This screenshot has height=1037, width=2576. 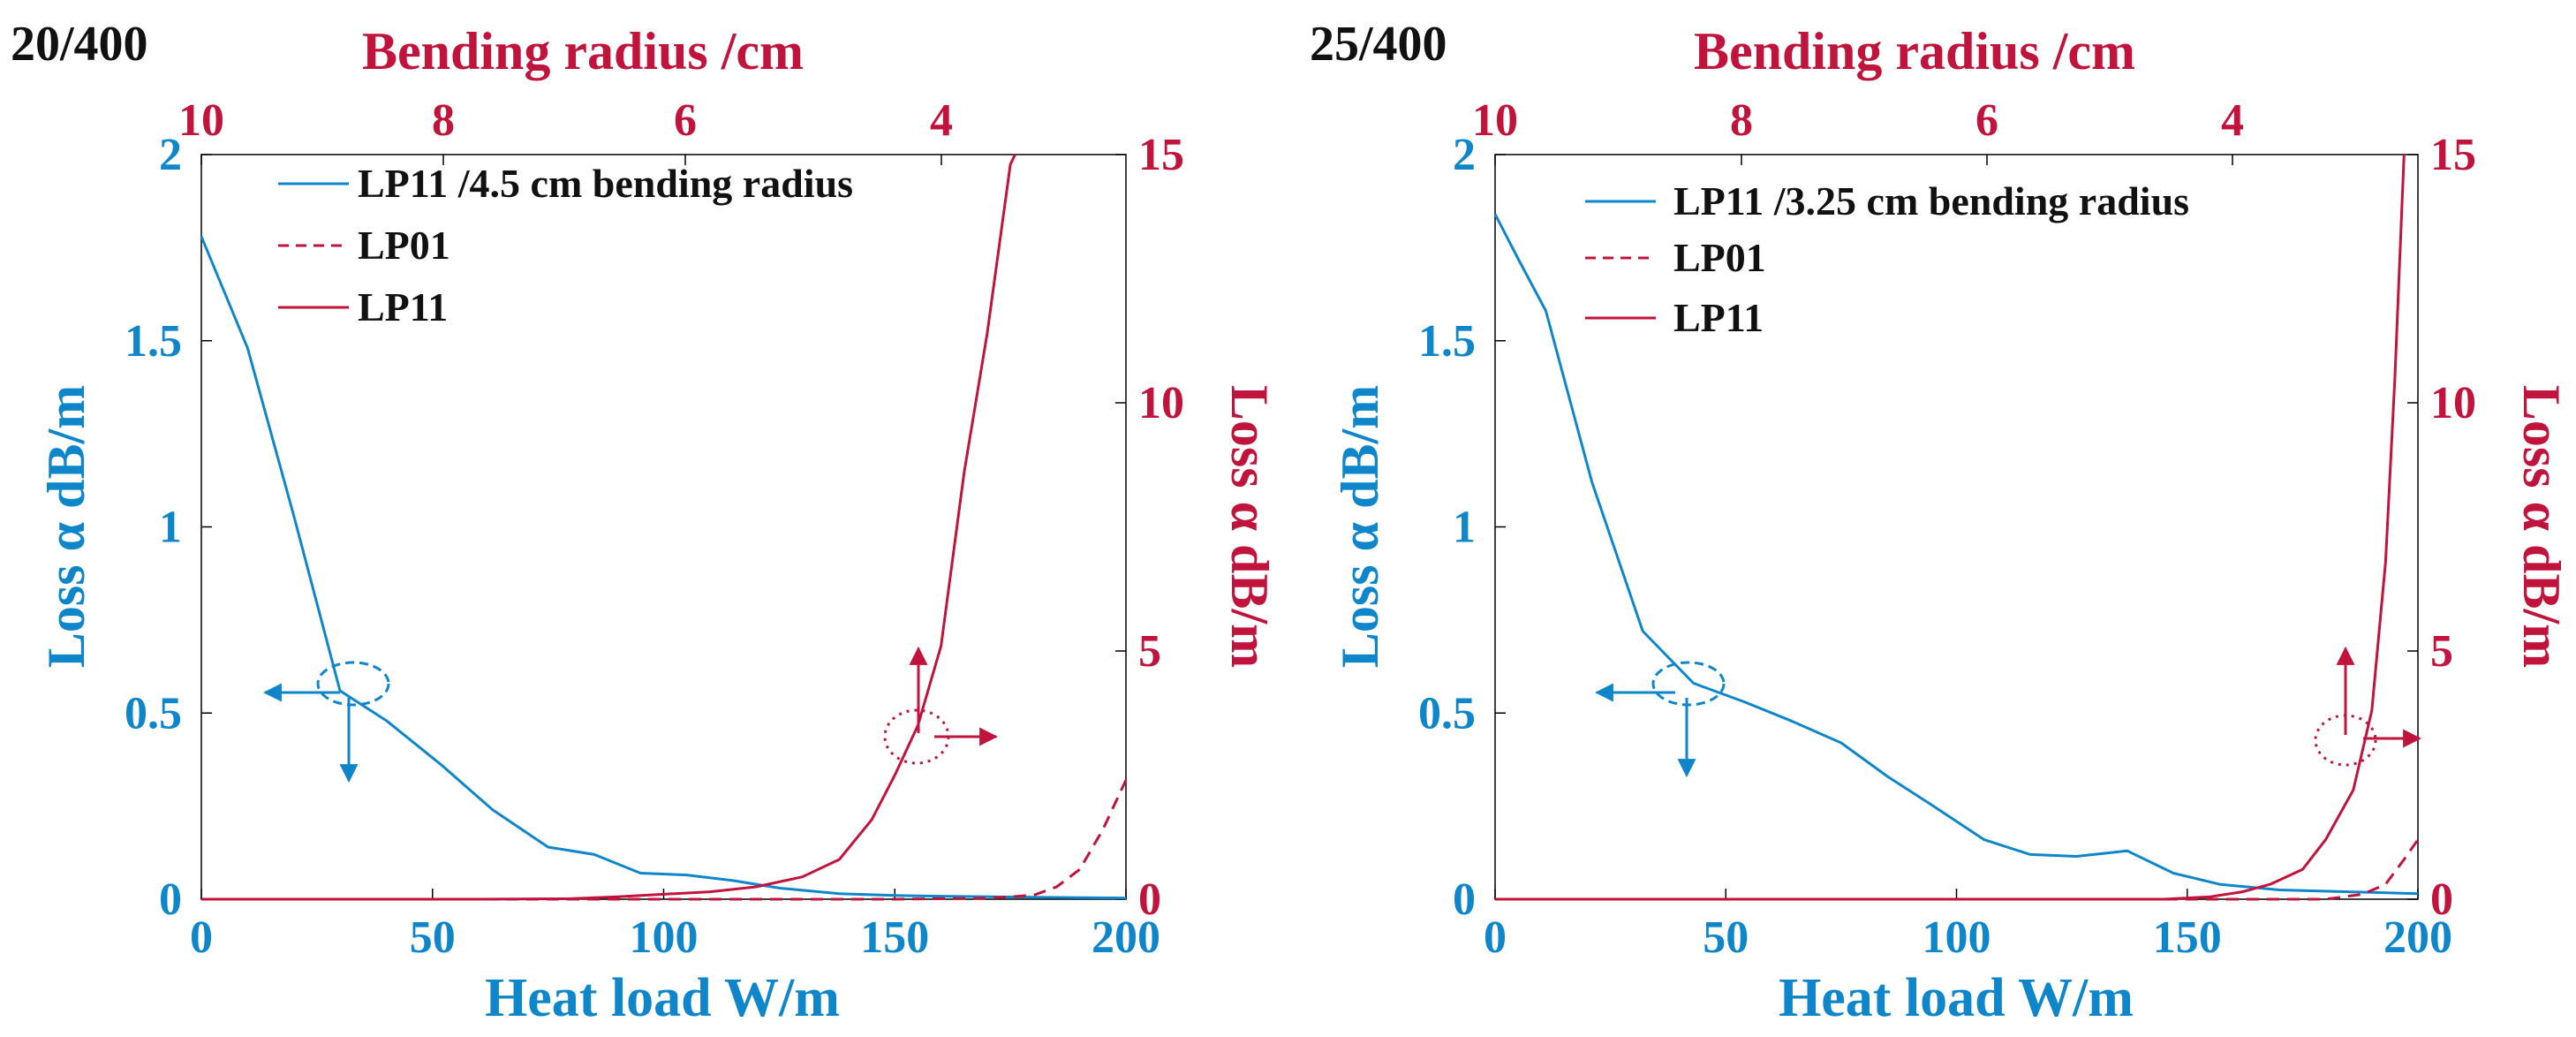 What do you see at coordinates (80, 44) in the screenshot?
I see `panel-label: 20/400` at bounding box center [80, 44].